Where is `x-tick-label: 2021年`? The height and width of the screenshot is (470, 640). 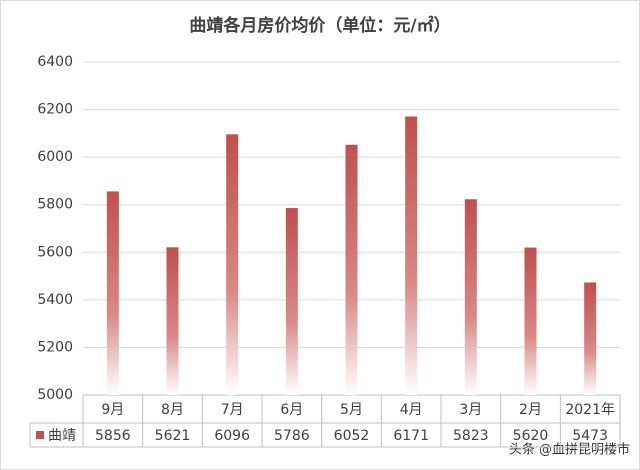
x-tick-label: 2021年 is located at coordinates (590, 410).